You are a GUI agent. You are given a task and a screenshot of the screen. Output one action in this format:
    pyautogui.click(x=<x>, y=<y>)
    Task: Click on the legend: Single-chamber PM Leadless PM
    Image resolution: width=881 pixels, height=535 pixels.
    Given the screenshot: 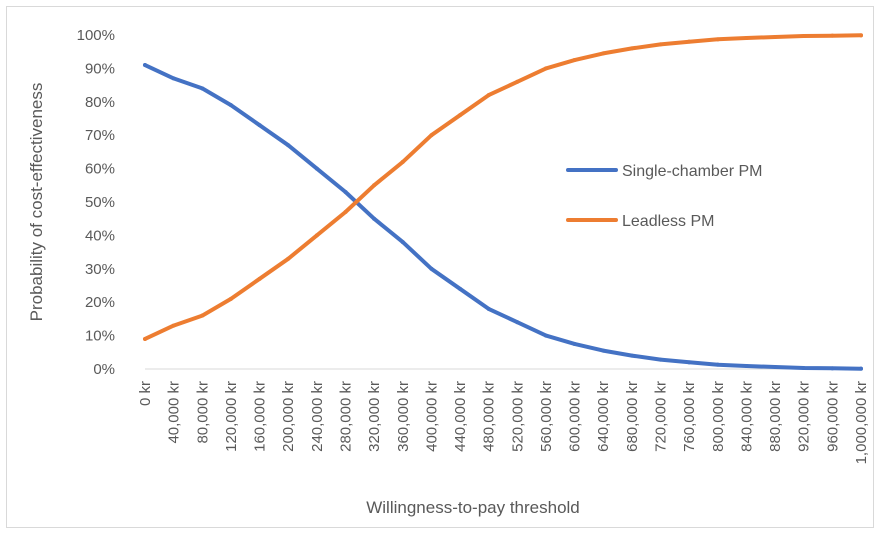 What is the action you would take?
    pyautogui.click(x=664, y=196)
    